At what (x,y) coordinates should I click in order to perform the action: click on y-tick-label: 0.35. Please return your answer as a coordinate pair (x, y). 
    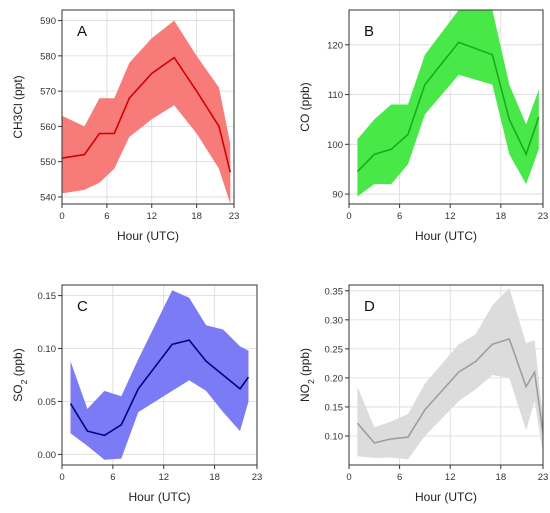
    Looking at the image, I should click on (334, 291).